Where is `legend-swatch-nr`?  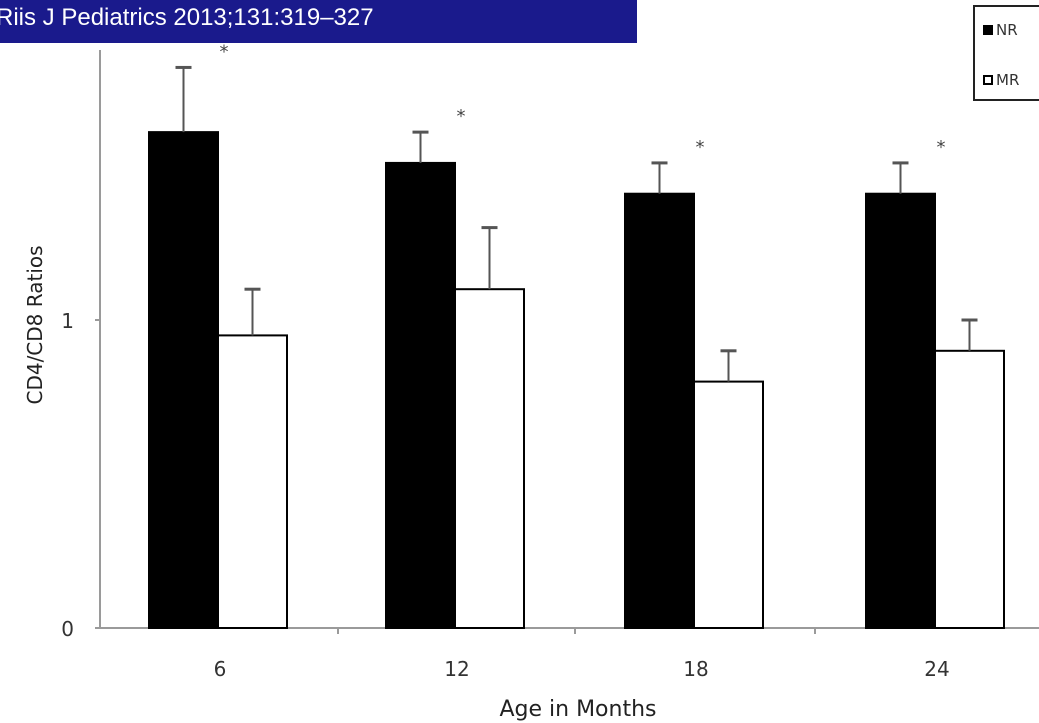
legend-swatch-nr is located at coordinates (988, 30).